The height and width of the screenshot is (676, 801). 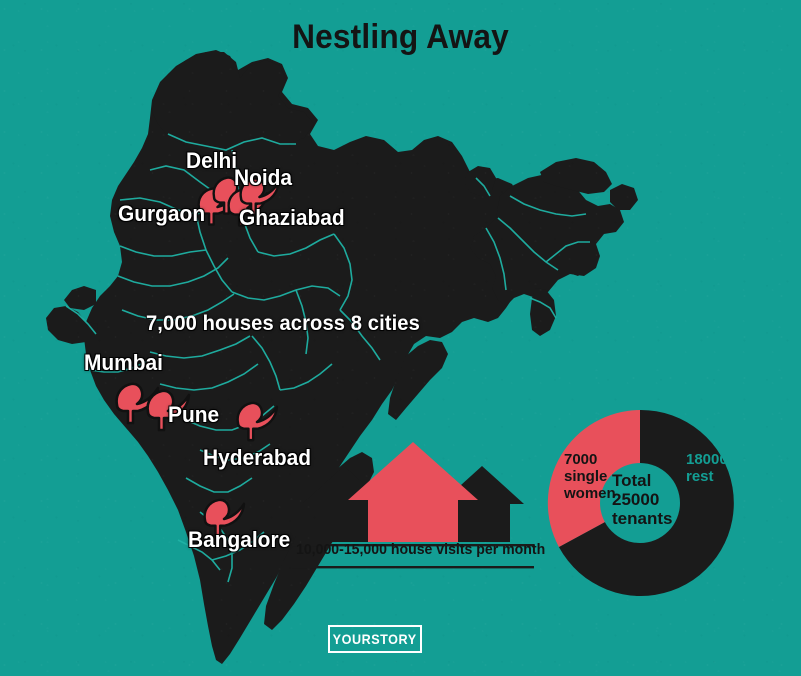 I want to click on rule-top, so click(x=413, y=545).